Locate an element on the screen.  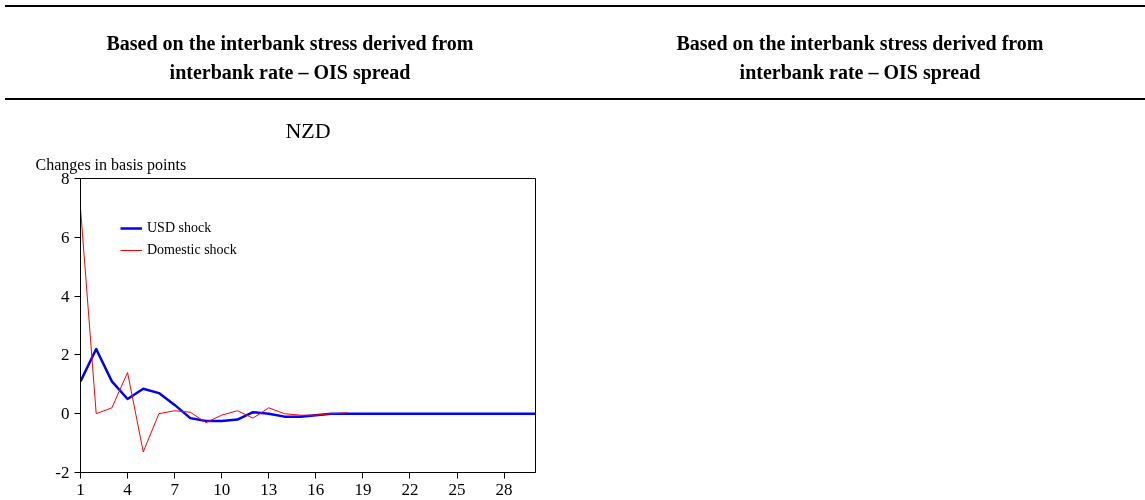
legend-label: Domestic shock is located at coordinates (192, 250).